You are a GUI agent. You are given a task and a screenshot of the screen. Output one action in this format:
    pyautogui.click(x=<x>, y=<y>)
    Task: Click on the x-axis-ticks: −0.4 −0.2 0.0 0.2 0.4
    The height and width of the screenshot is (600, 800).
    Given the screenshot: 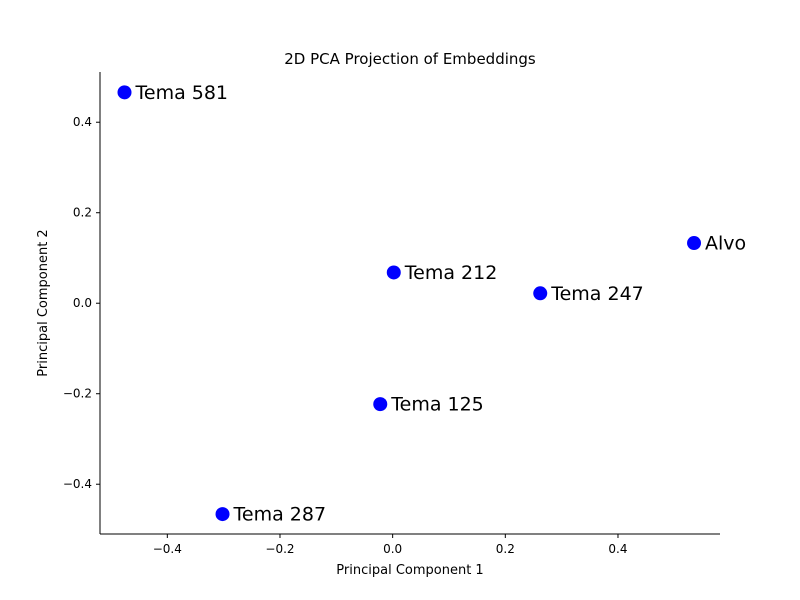 What is the action you would take?
    pyautogui.click(x=390, y=545)
    